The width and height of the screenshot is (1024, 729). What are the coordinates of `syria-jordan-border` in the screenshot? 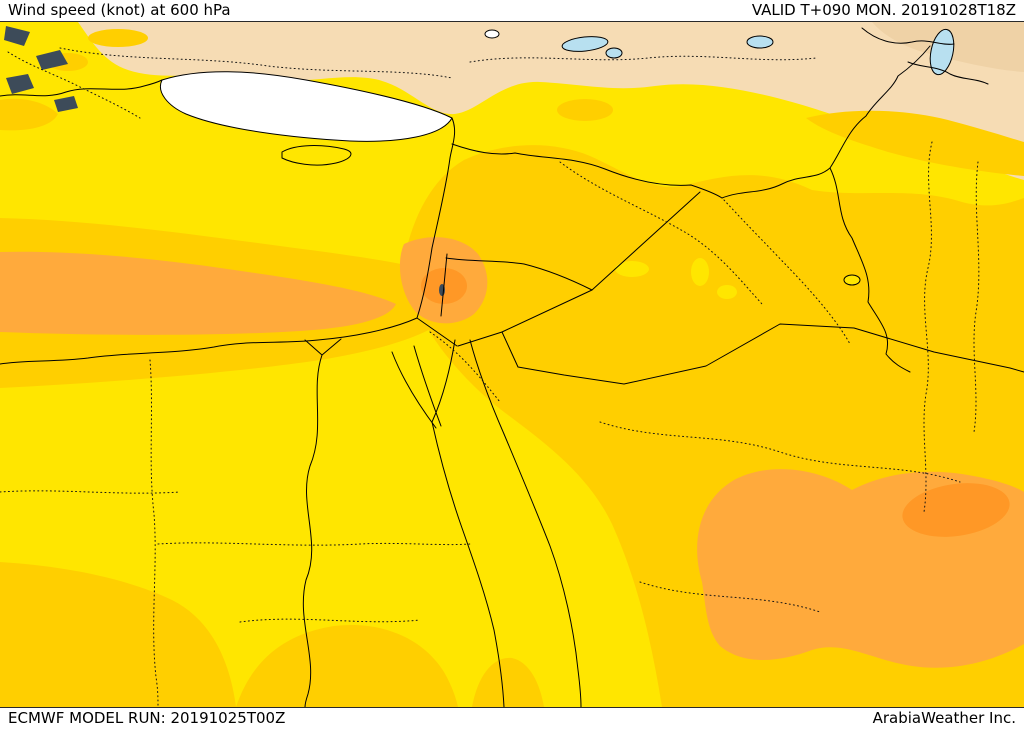 It's located at (519, 274).